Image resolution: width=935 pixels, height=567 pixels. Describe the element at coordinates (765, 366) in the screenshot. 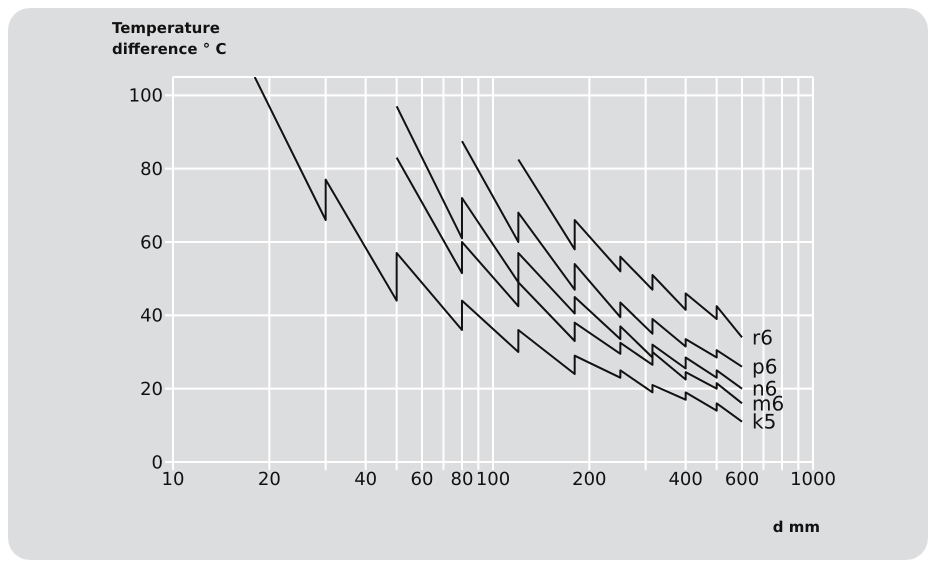

I see `series-label: p6` at that location.